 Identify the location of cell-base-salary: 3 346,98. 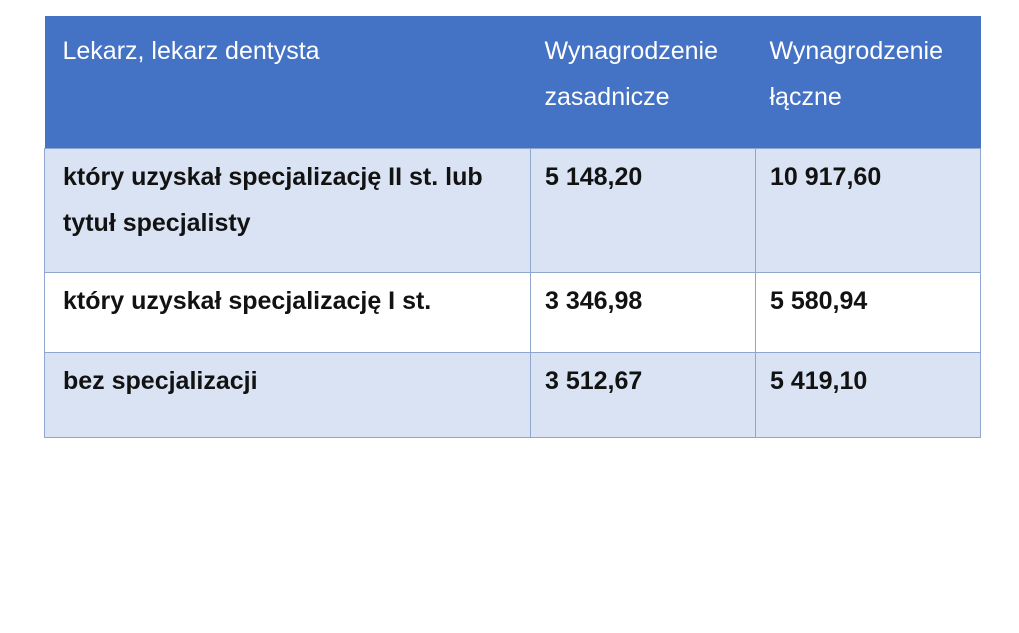
(643, 312).